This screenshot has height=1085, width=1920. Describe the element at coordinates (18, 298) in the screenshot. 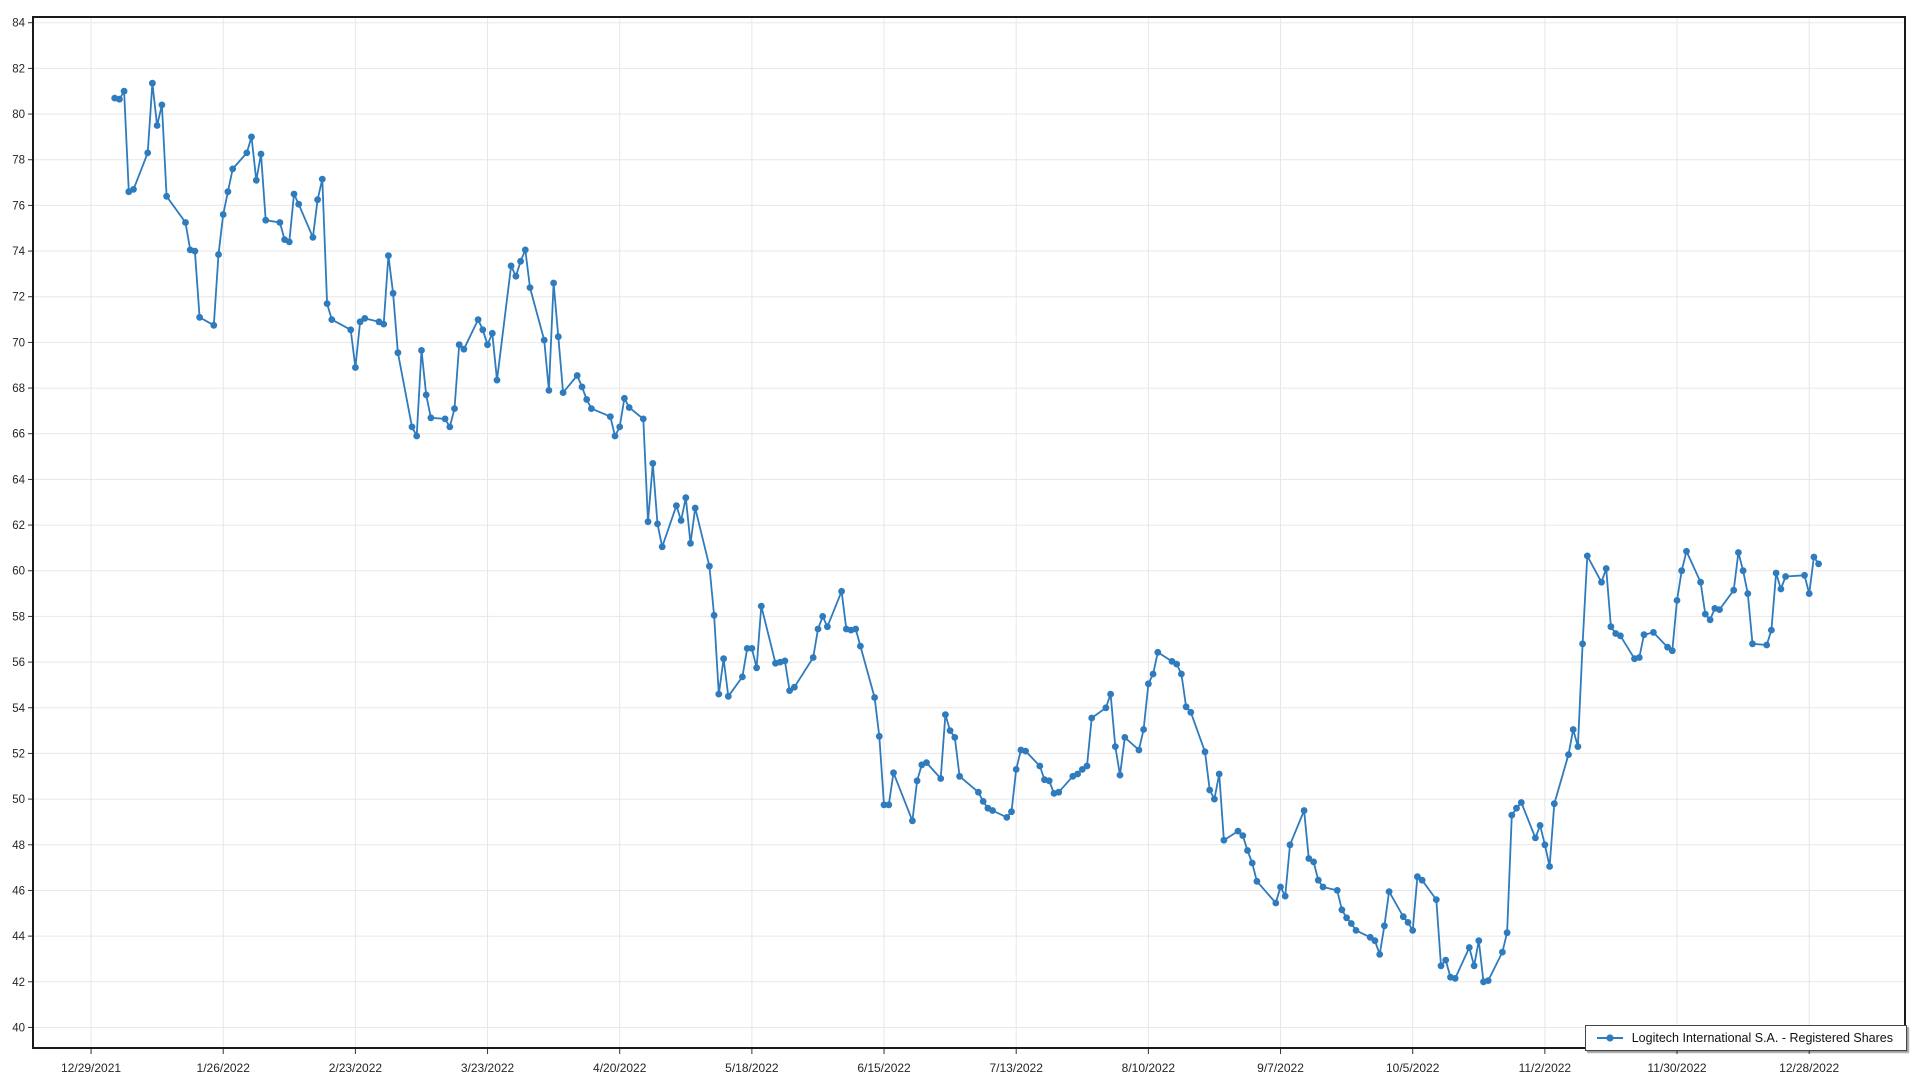

I see `y-tick-label: 72` at that location.